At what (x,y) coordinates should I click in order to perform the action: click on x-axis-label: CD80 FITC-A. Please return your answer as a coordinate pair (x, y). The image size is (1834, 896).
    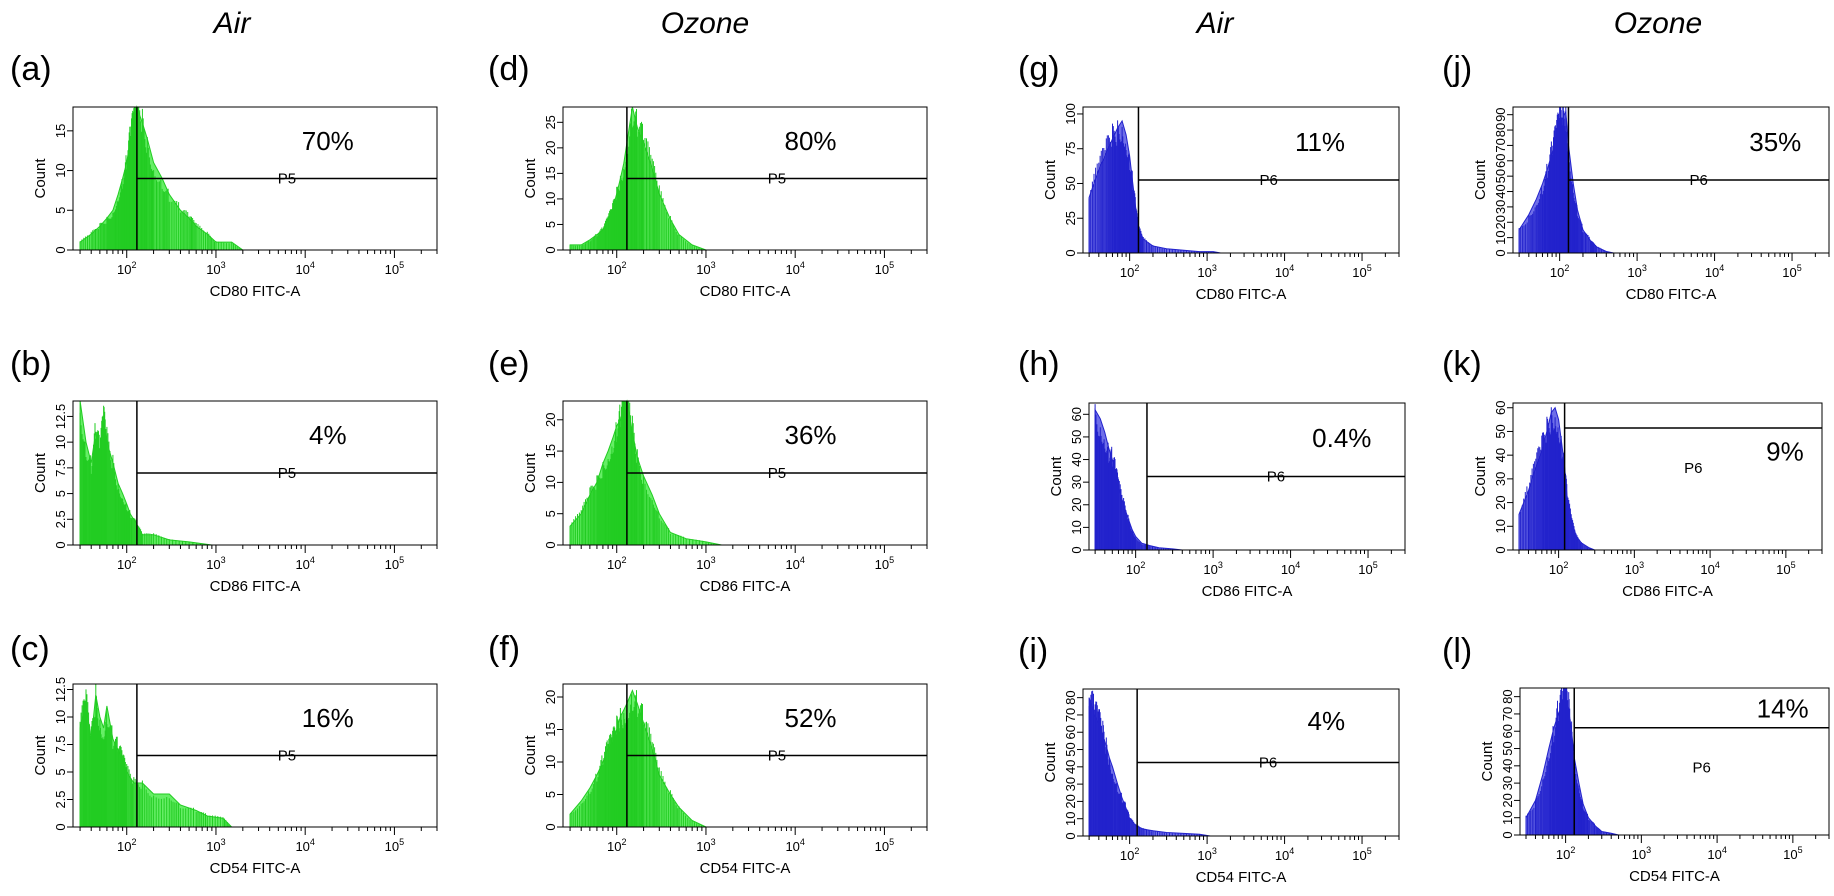
    Looking at the image, I should click on (745, 291).